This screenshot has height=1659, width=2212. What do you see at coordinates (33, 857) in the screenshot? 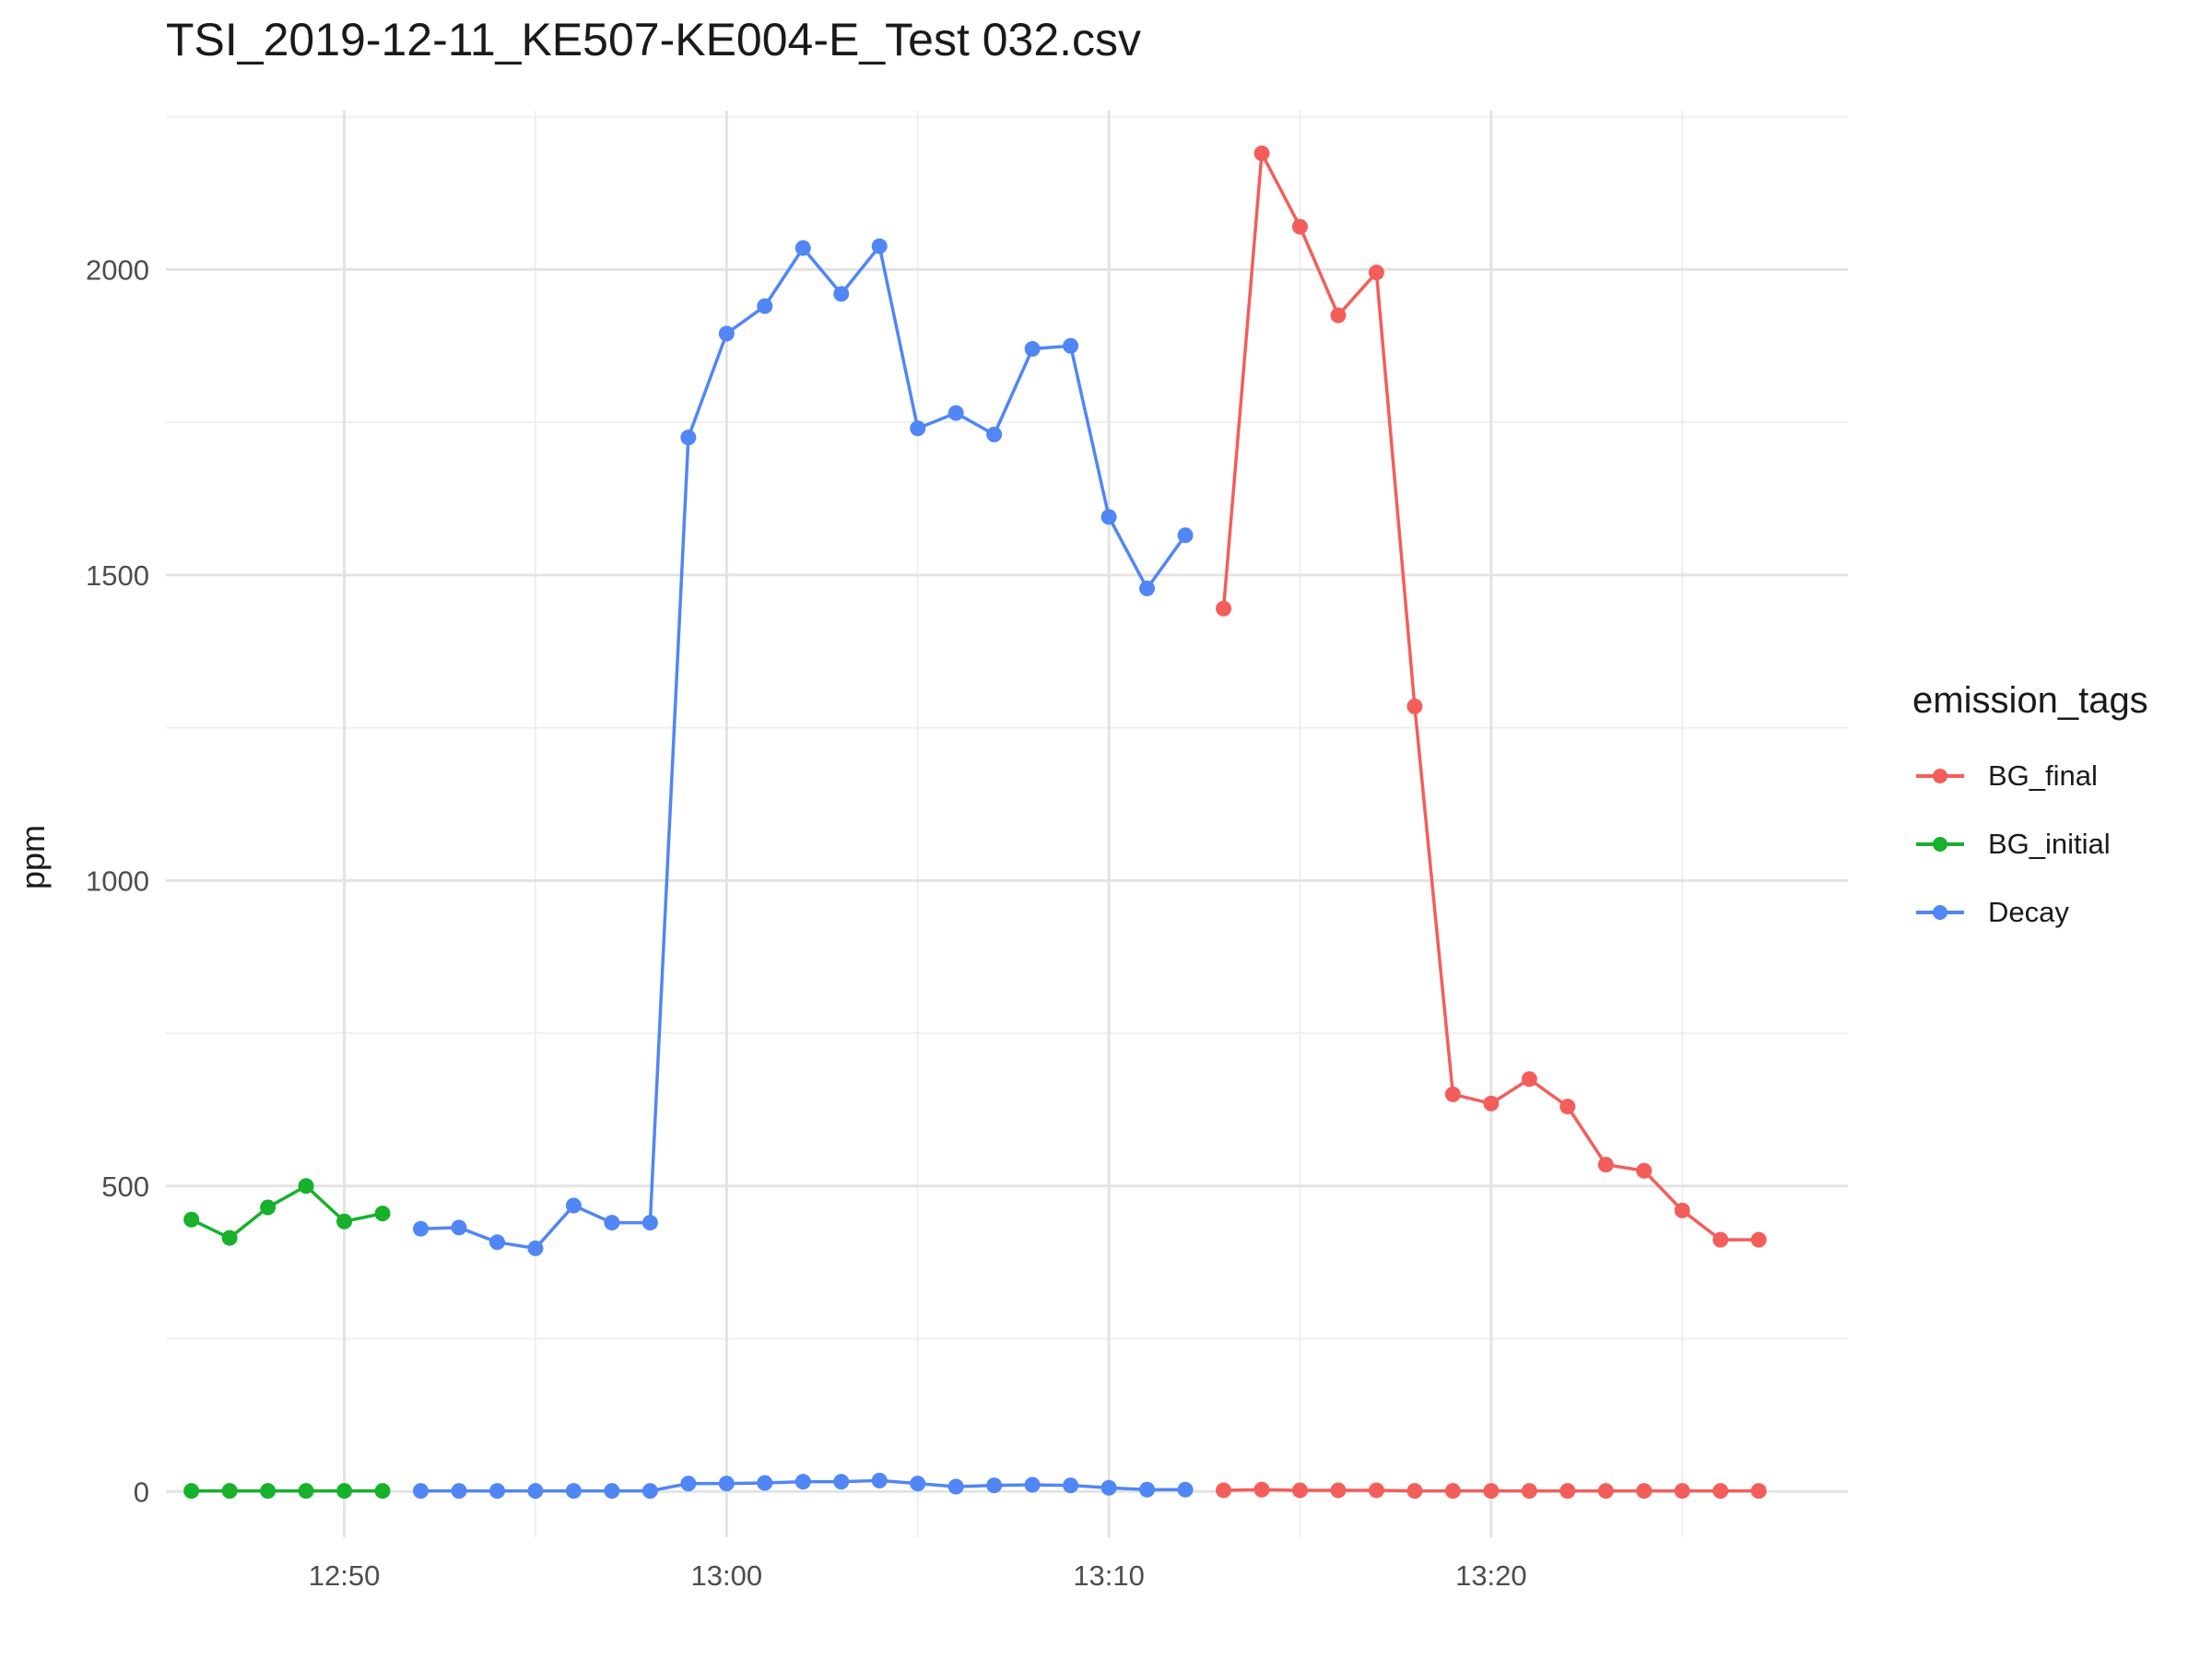
I see `y-axis-label: ppm` at bounding box center [33, 857].